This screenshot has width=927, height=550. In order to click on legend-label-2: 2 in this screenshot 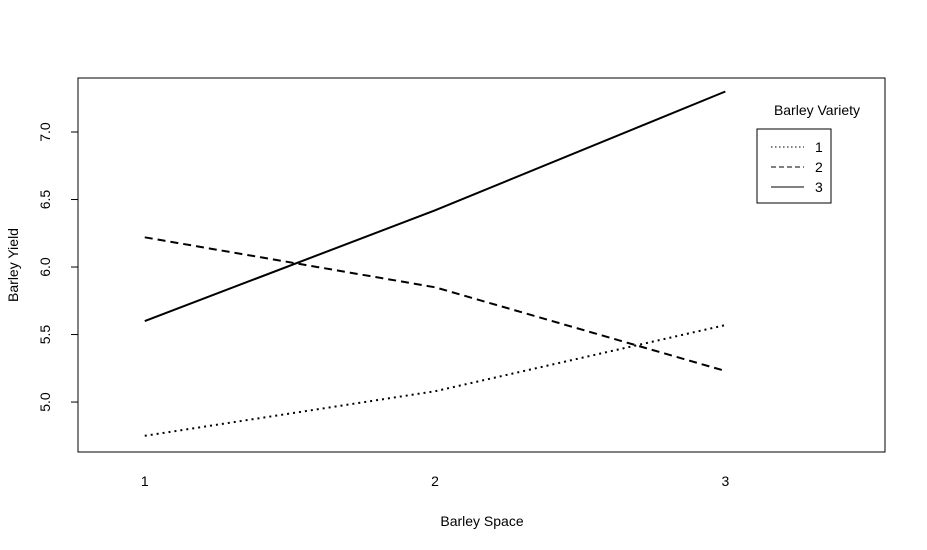, I will do `click(819, 167)`.